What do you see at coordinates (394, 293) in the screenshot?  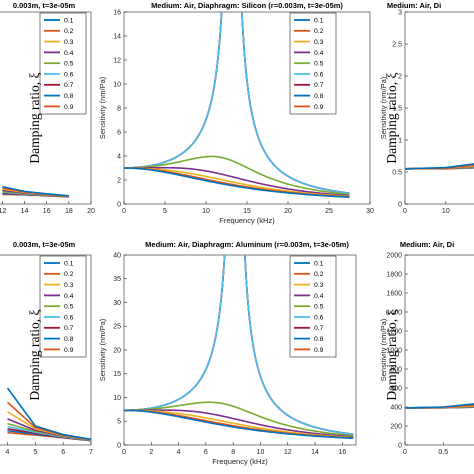 I see `y-tick-label: 1600` at bounding box center [394, 293].